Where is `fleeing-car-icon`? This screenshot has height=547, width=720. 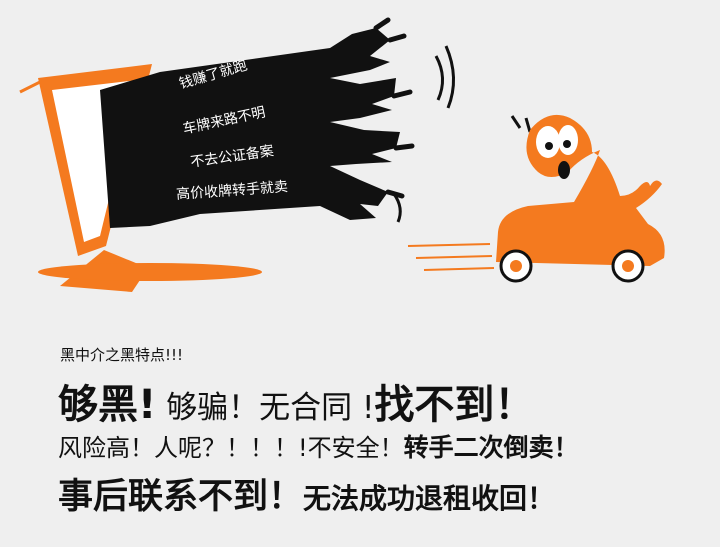
fleeing-car-icon is located at coordinates (536, 198).